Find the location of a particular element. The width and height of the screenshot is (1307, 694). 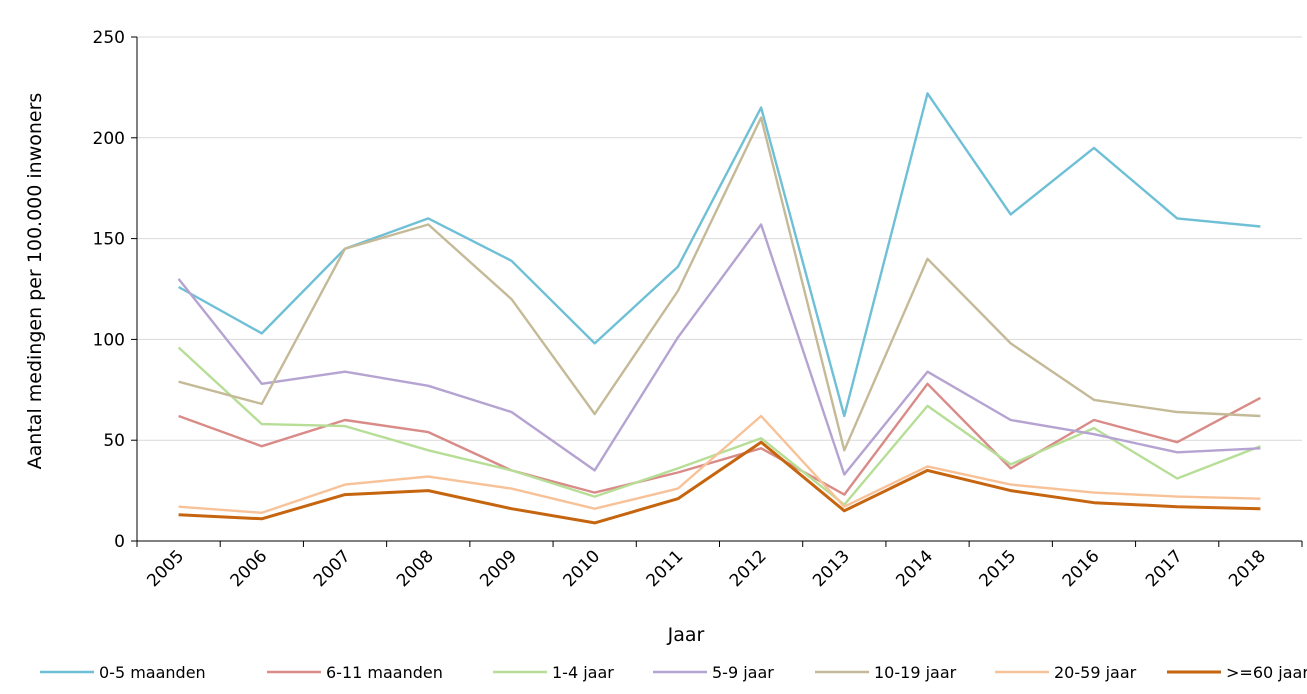

x-tick-label: 2011 is located at coordinates (665, 568).